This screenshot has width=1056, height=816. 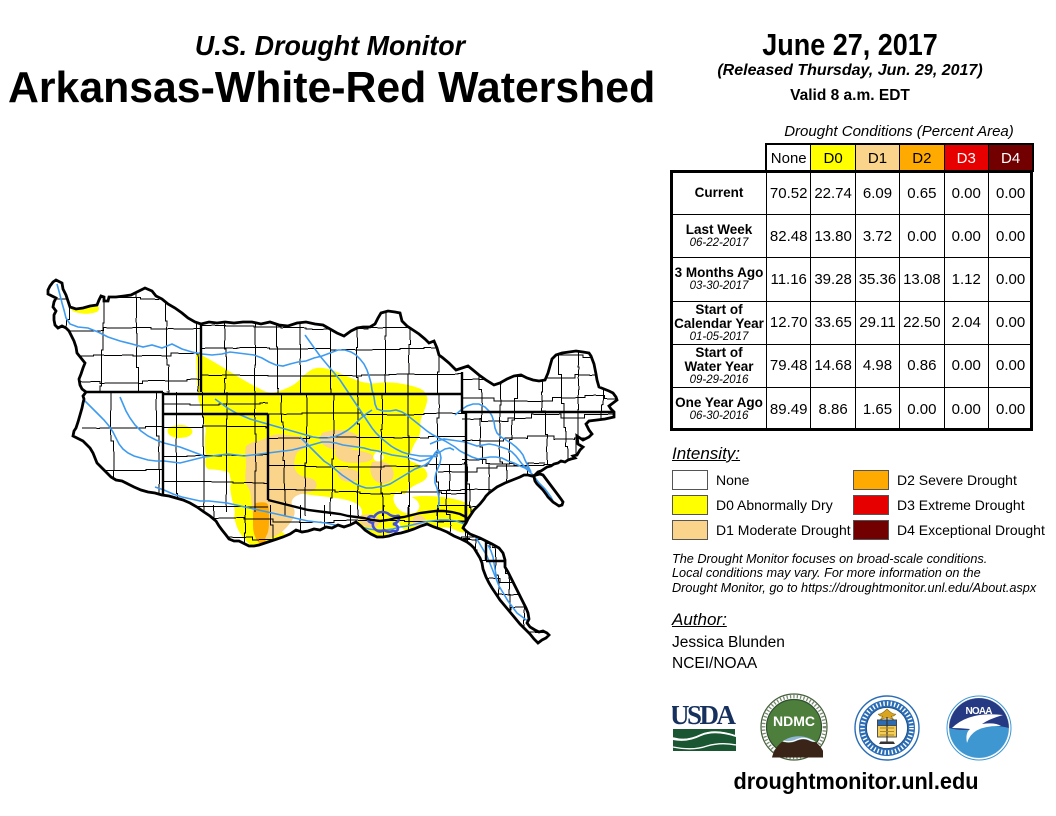 I want to click on svg-text: NDMC, so click(x=794, y=721).